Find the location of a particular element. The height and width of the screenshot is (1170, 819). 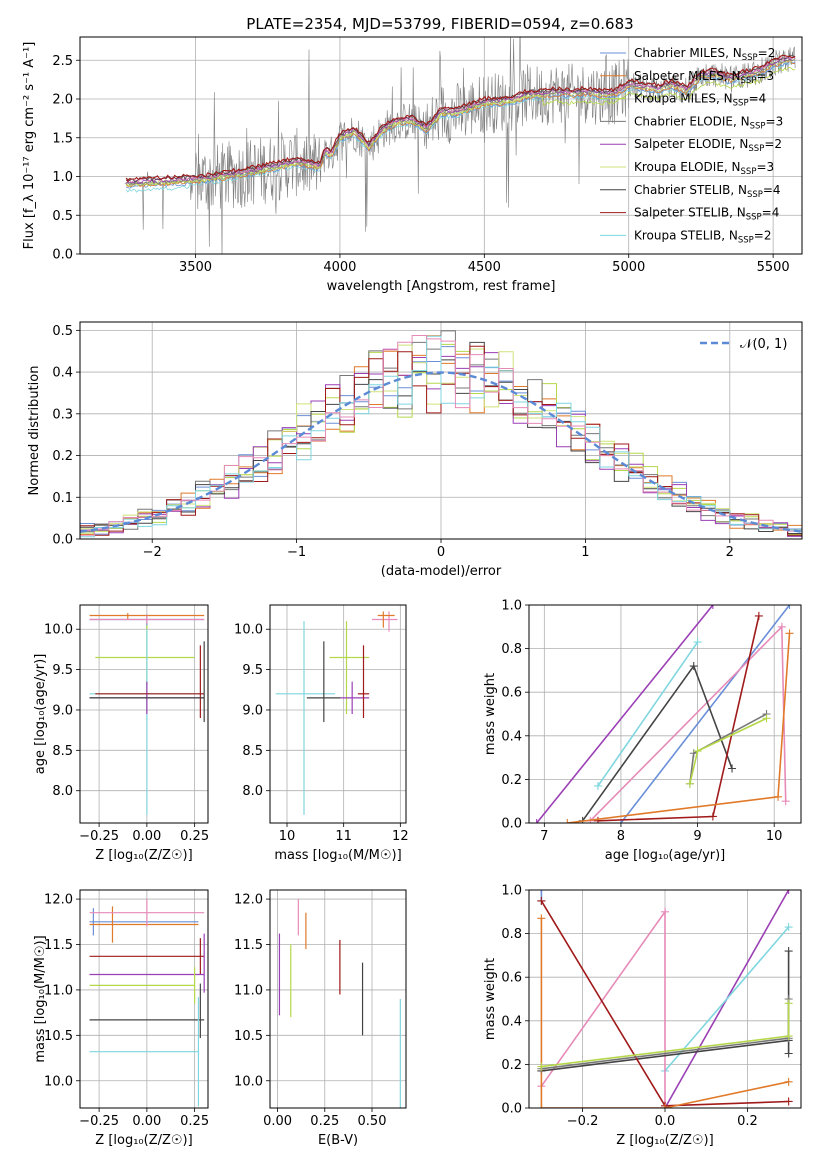

x-tick-label: 8 is located at coordinates (621, 836).